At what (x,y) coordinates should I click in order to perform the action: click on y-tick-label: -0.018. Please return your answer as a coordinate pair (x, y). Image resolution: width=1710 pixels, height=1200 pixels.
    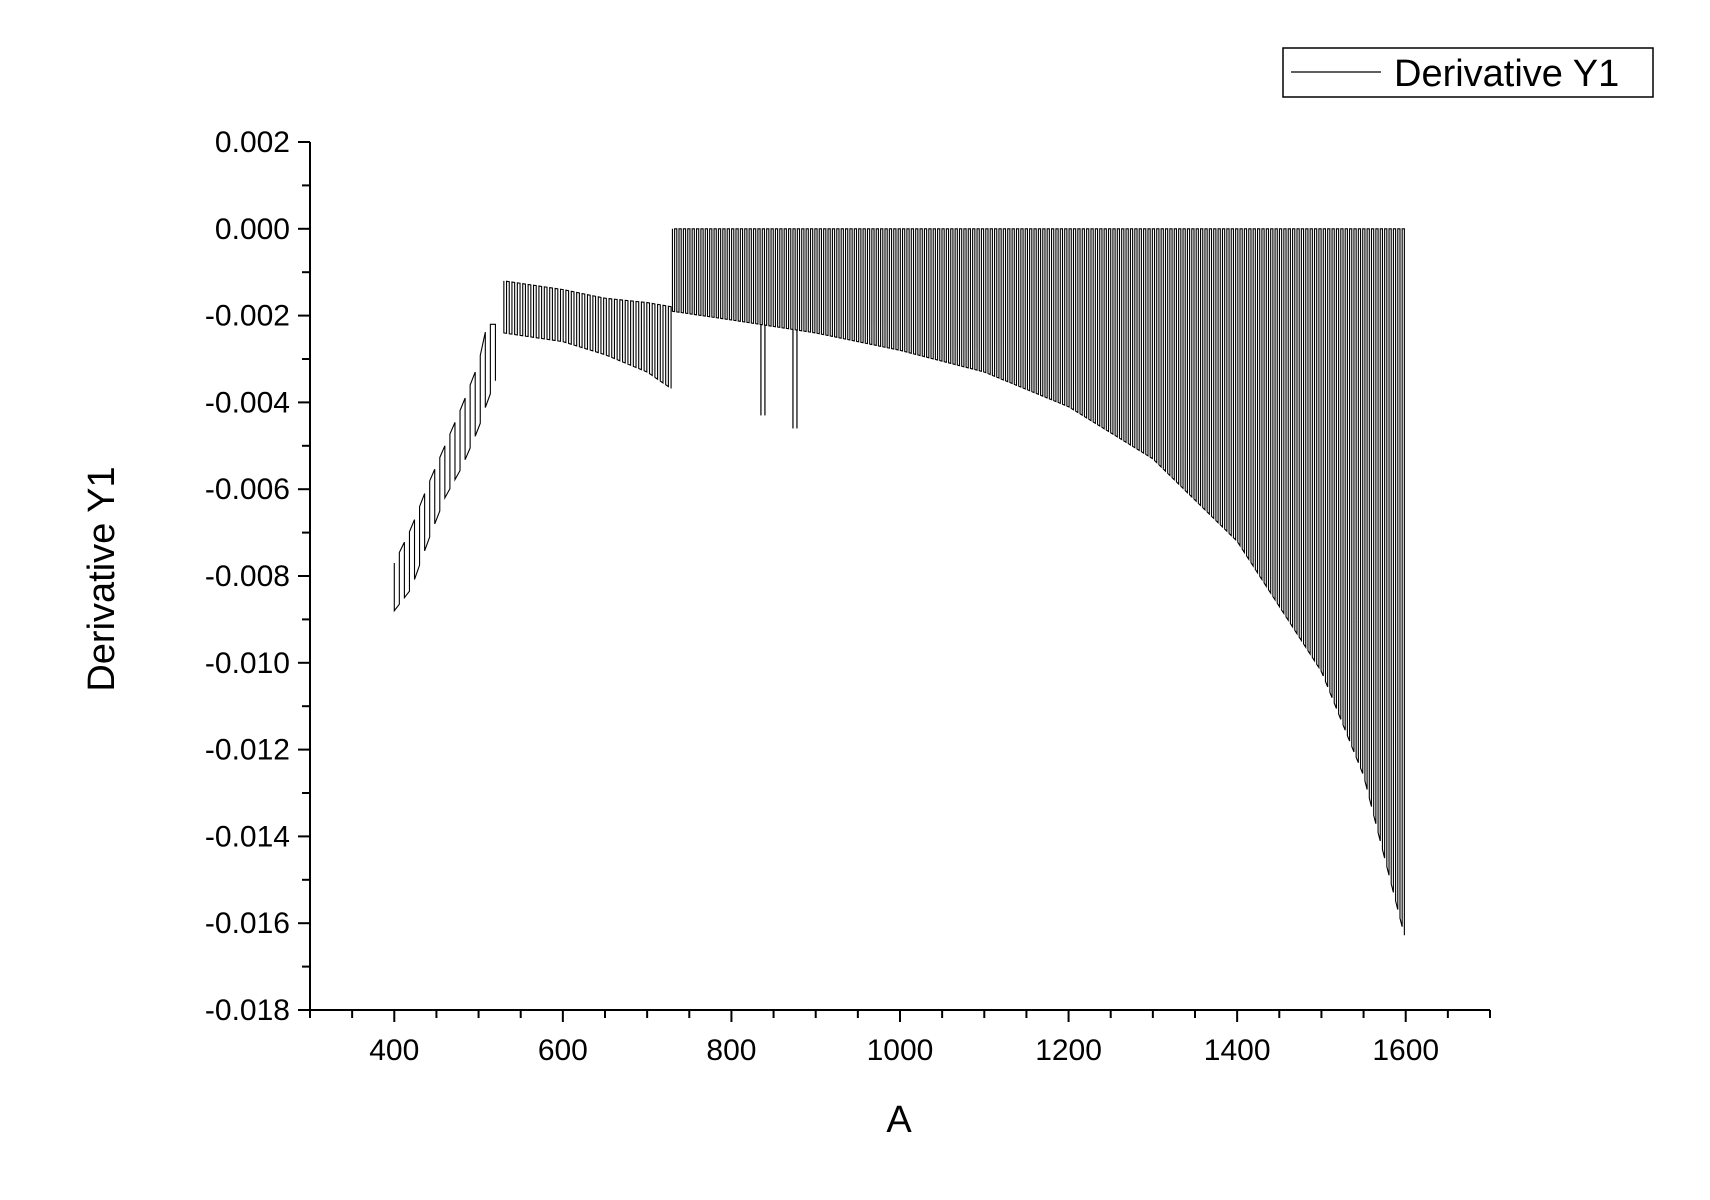
    Looking at the image, I should click on (247, 1010).